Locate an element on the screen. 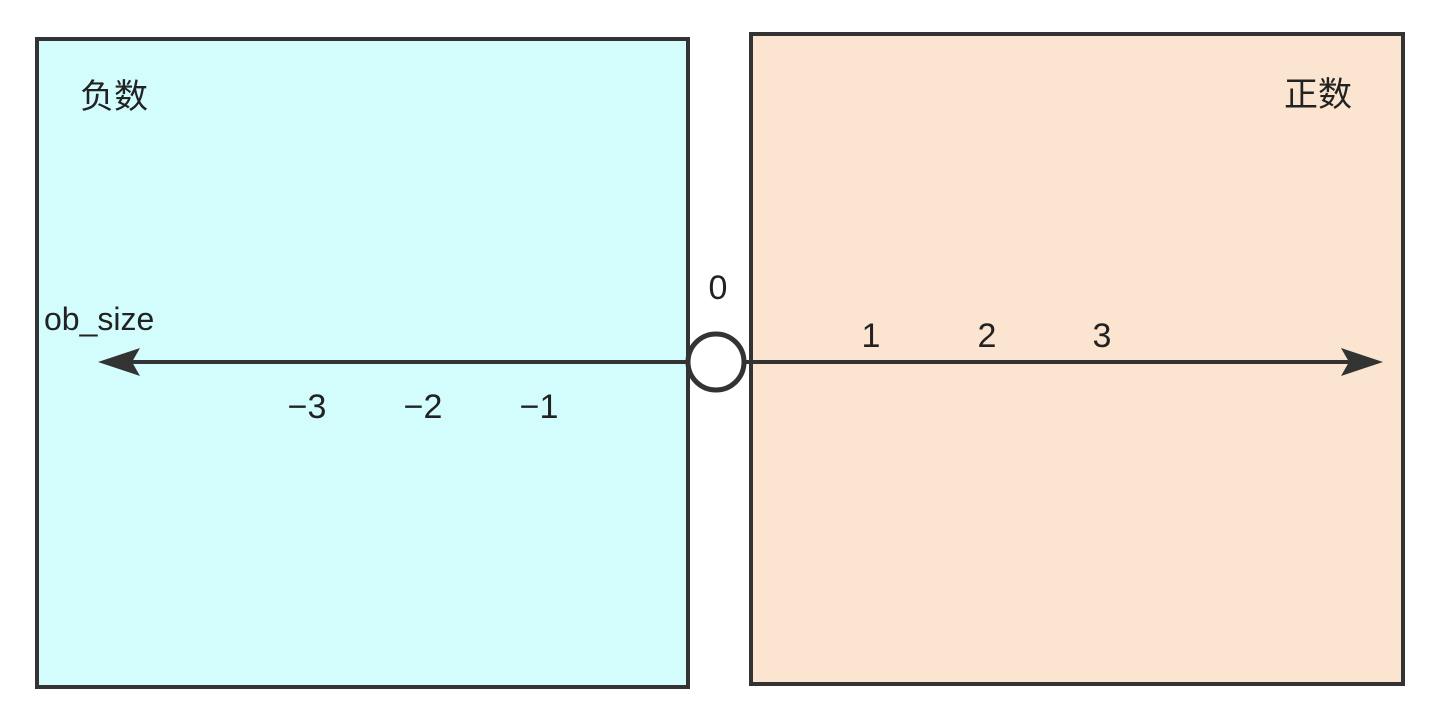 The width and height of the screenshot is (1440, 727). origin-circle is located at coordinates (716, 362).